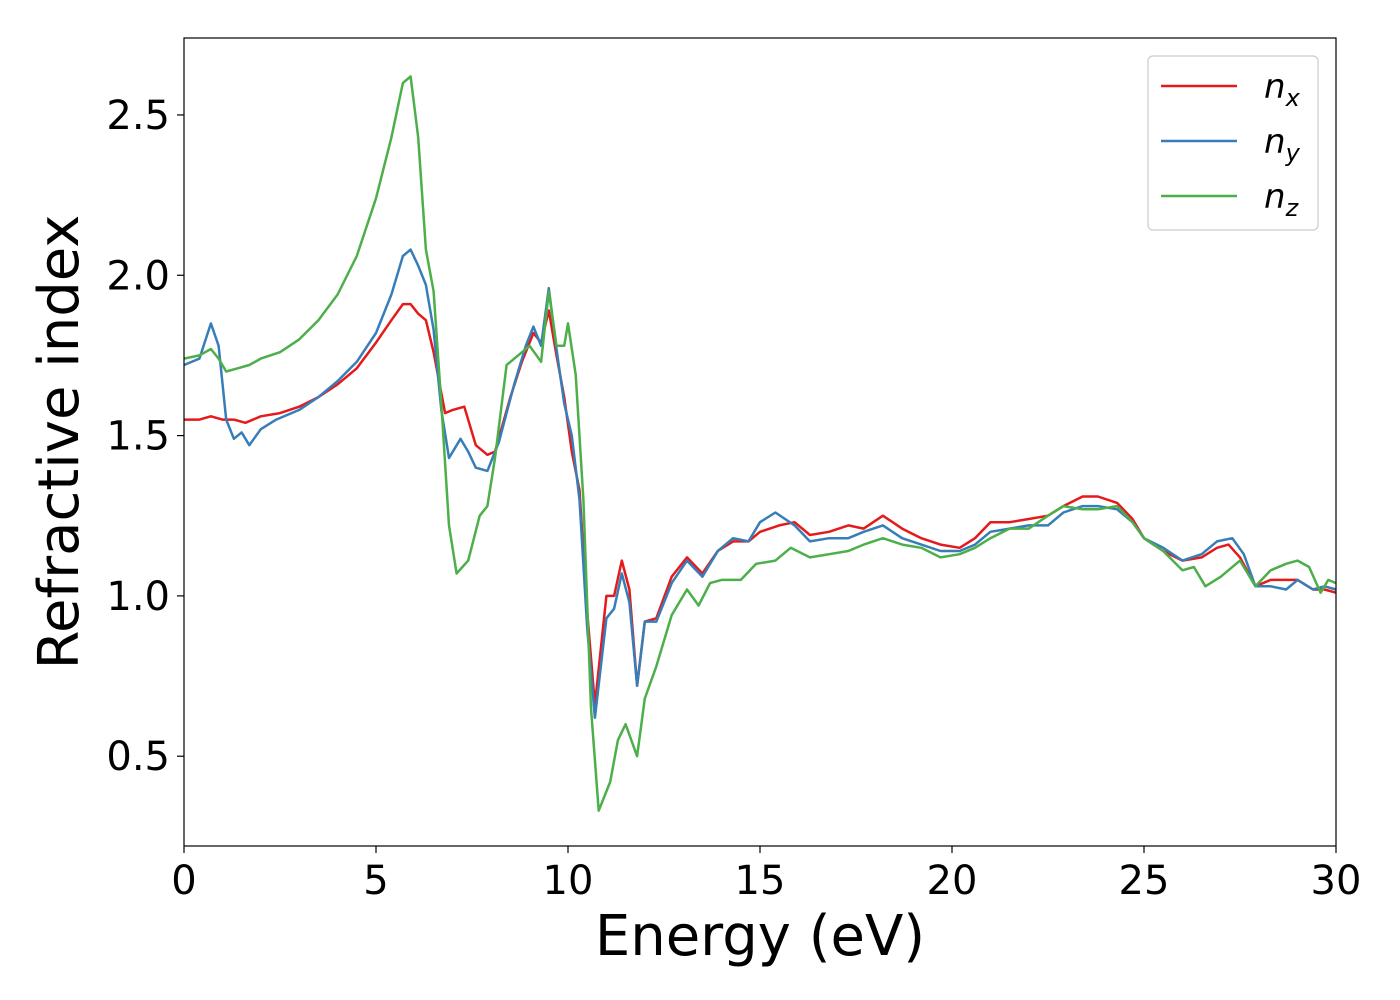 The width and height of the screenshot is (1400, 1000). I want to click on x-tick-label: 30, so click(1336, 881).